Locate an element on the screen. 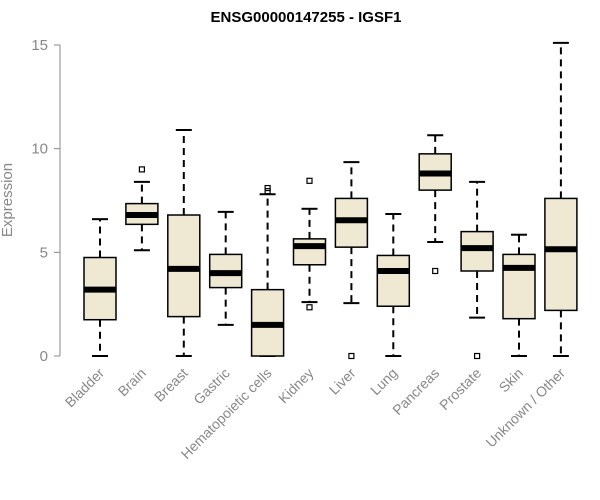  y-axis-label: Expression is located at coordinates (8, 200).